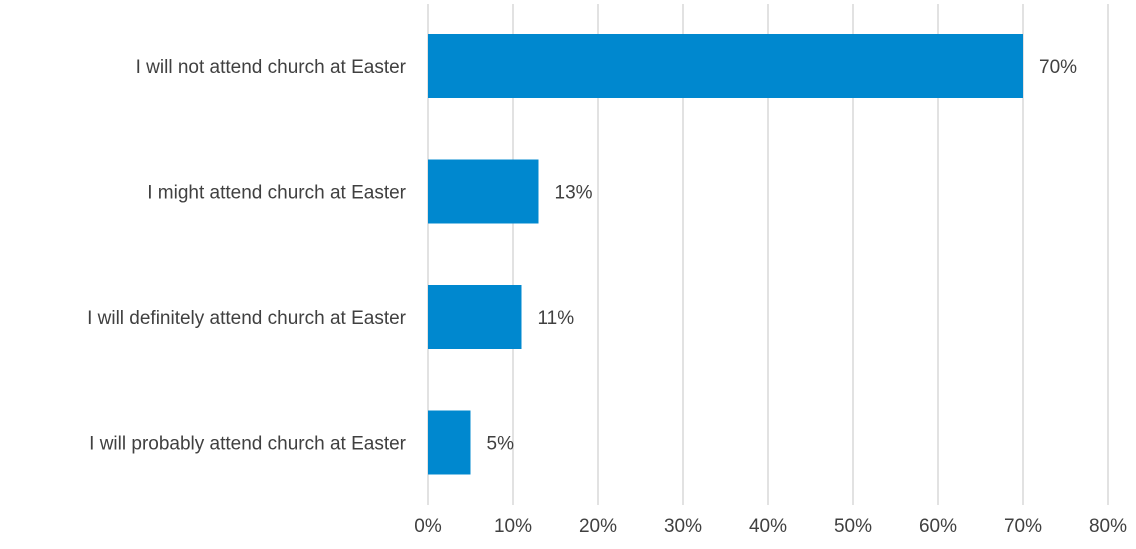  What do you see at coordinates (938, 526) in the screenshot?
I see `x-tick-label: 60%` at bounding box center [938, 526].